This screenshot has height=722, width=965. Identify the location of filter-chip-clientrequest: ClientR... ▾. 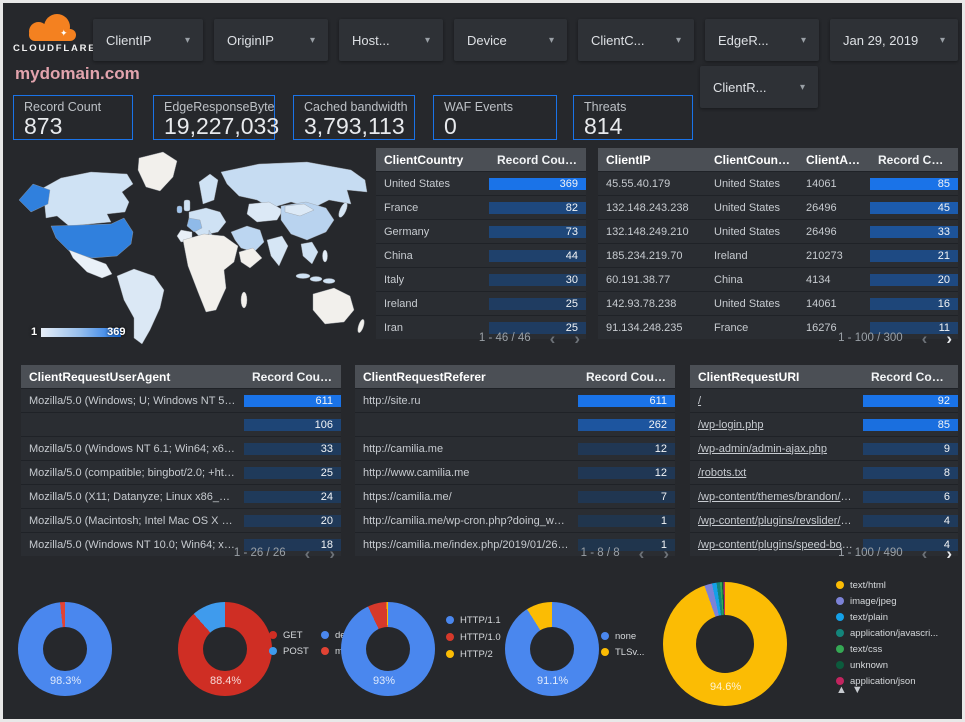
(759, 87).